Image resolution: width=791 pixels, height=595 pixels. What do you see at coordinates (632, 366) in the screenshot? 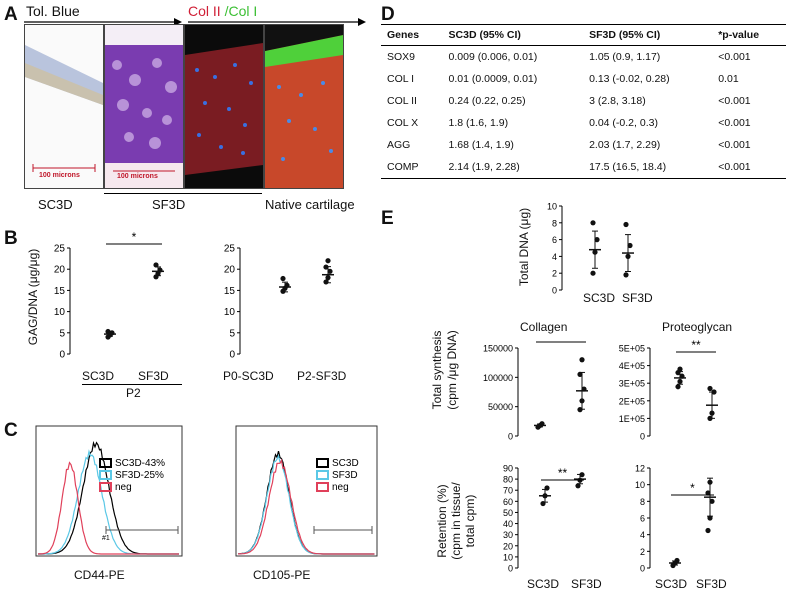
I see `y-tick-label: 4E+05` at bounding box center [632, 366].